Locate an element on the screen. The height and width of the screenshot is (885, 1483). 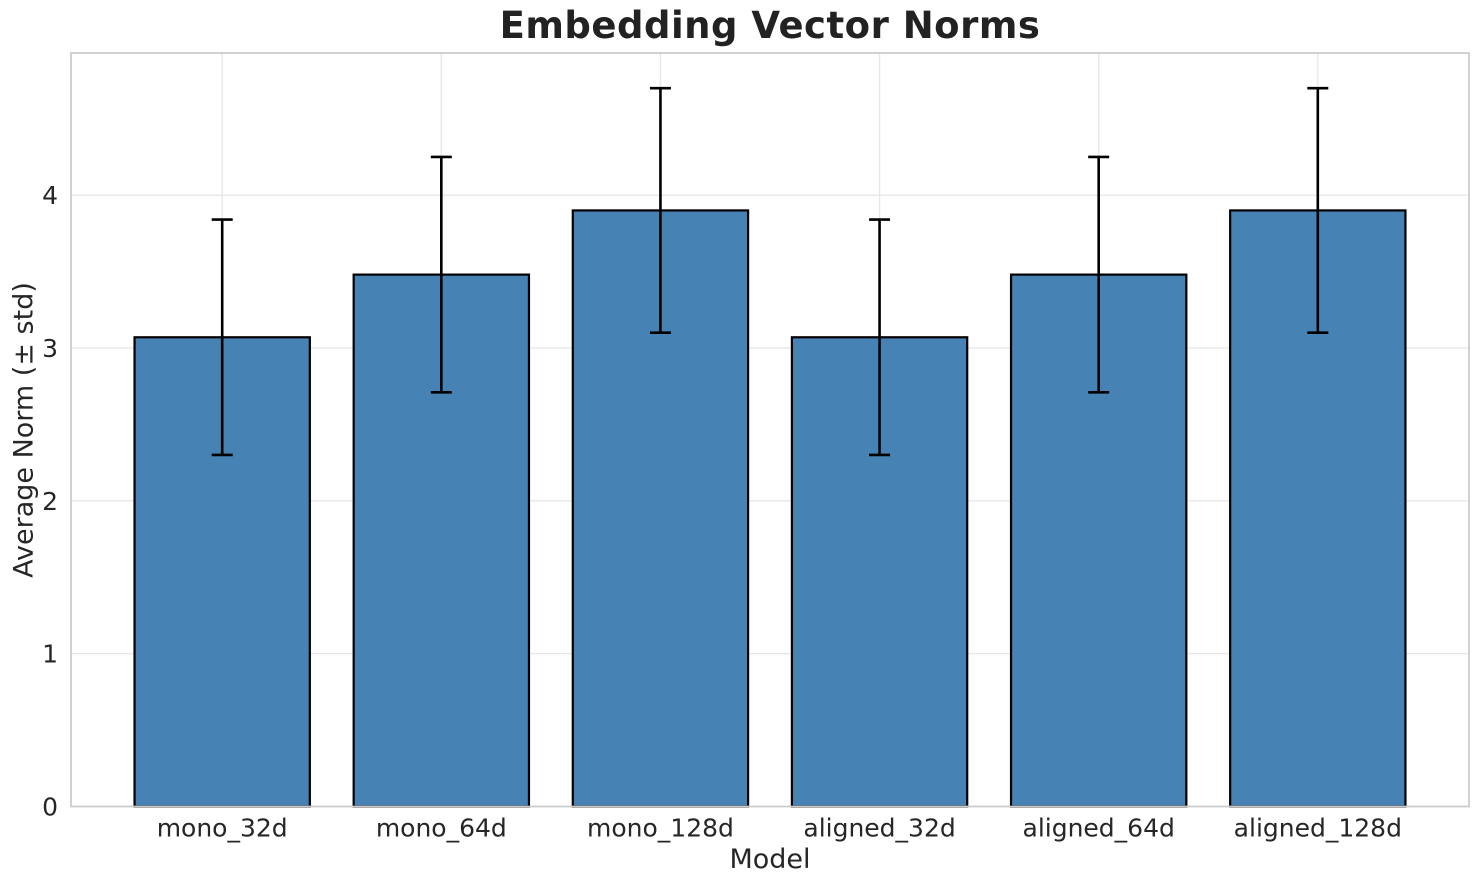
y-tick-label: 4 is located at coordinates (50, 195).